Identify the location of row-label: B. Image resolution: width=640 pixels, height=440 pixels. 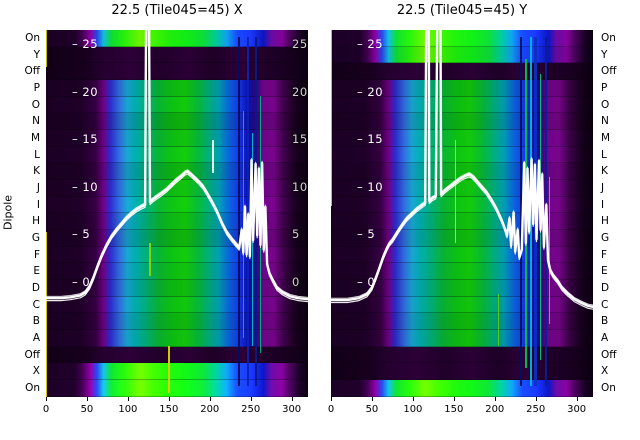
(36, 321).